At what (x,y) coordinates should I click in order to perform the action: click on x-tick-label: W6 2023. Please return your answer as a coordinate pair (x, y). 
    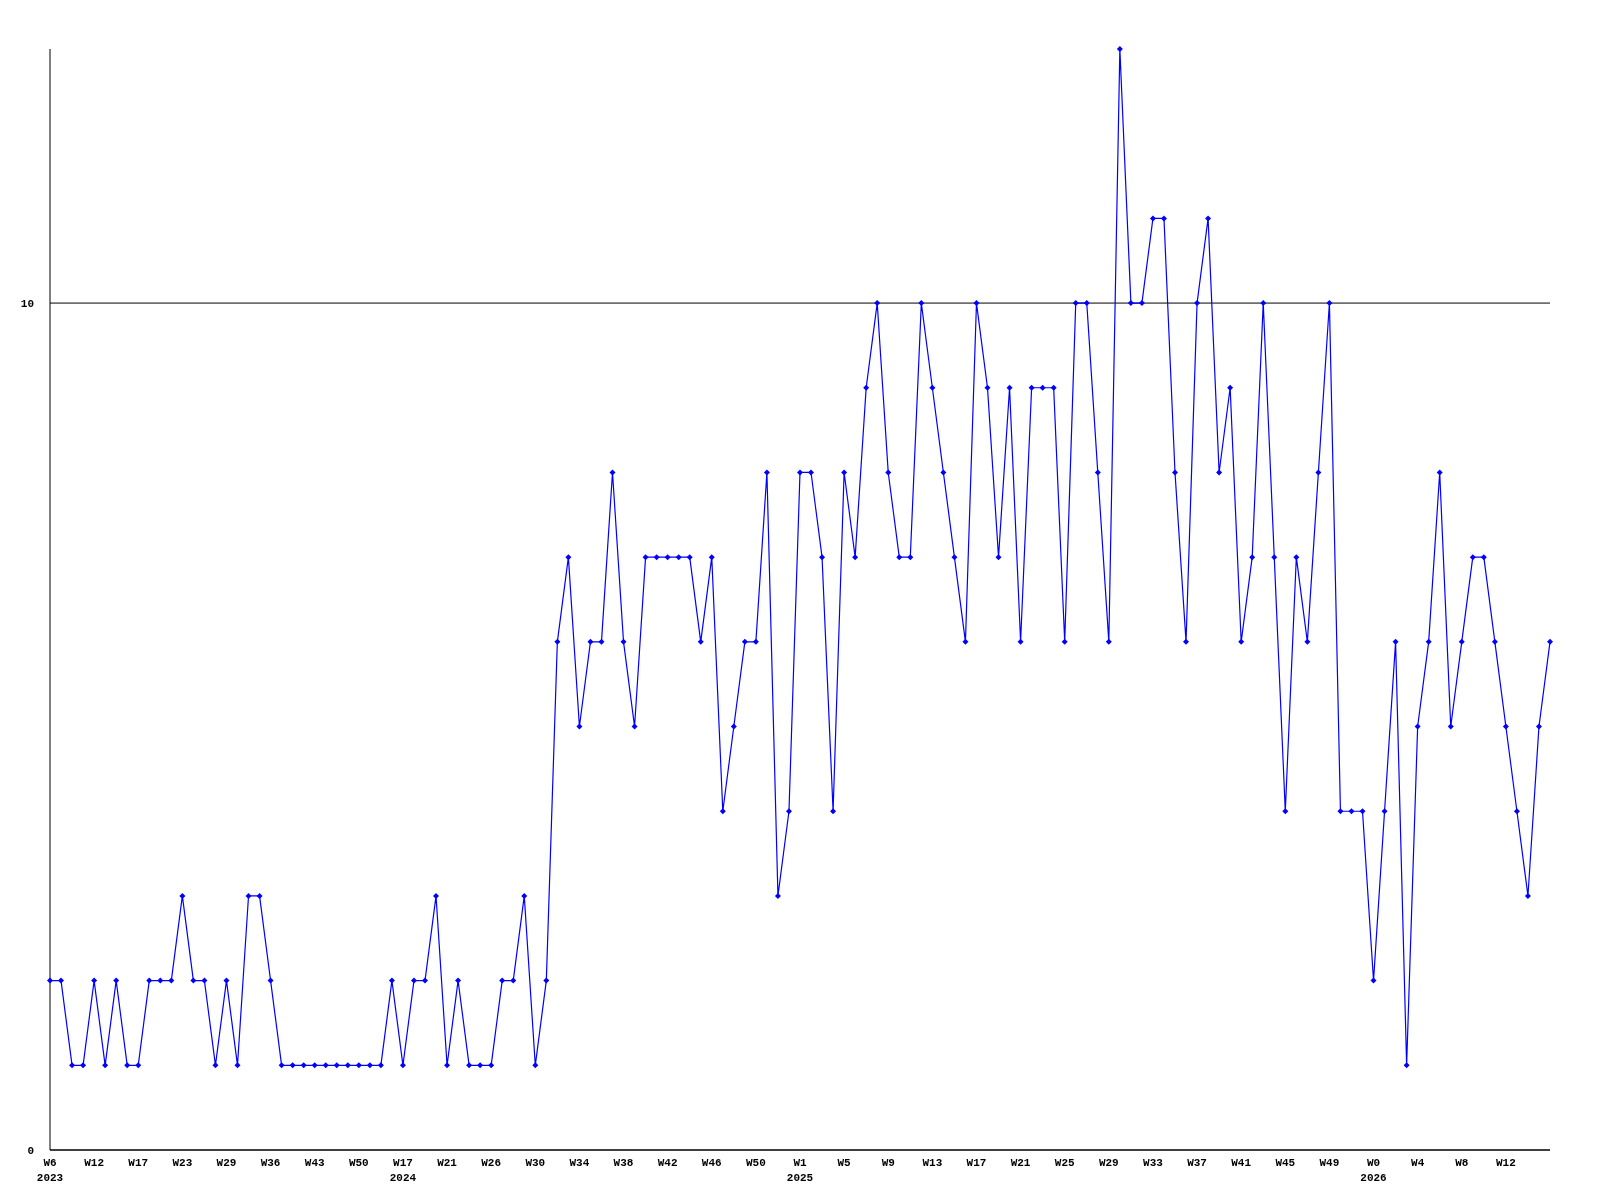
    Looking at the image, I should click on (50, 1170).